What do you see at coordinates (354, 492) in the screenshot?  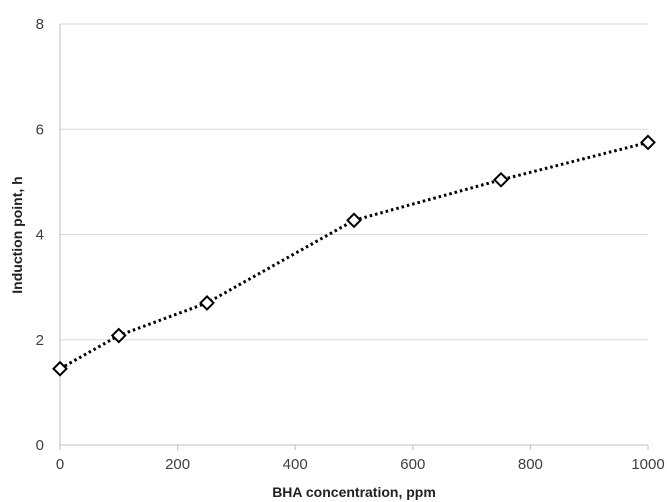 I see `x-axis-label: BHA concentration, ppm` at bounding box center [354, 492].